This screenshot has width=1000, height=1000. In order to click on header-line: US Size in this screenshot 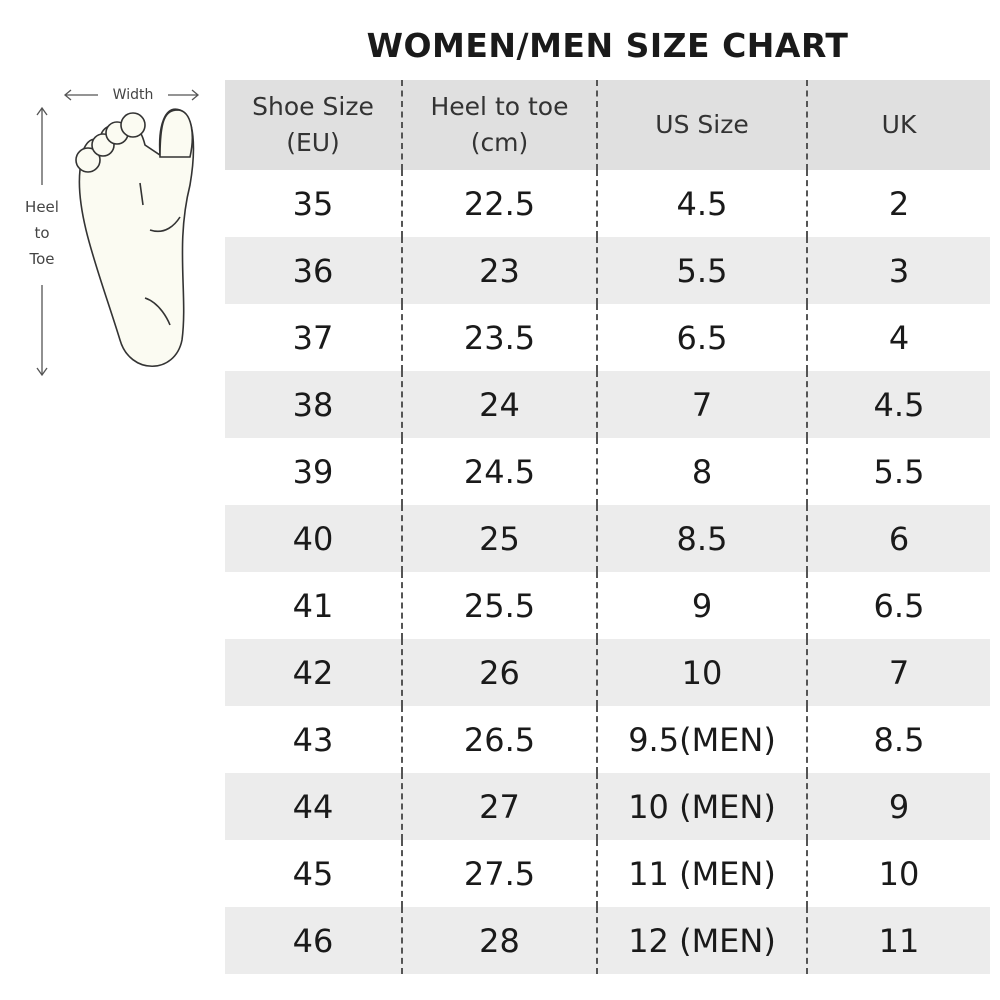, I will do `click(702, 124)`.